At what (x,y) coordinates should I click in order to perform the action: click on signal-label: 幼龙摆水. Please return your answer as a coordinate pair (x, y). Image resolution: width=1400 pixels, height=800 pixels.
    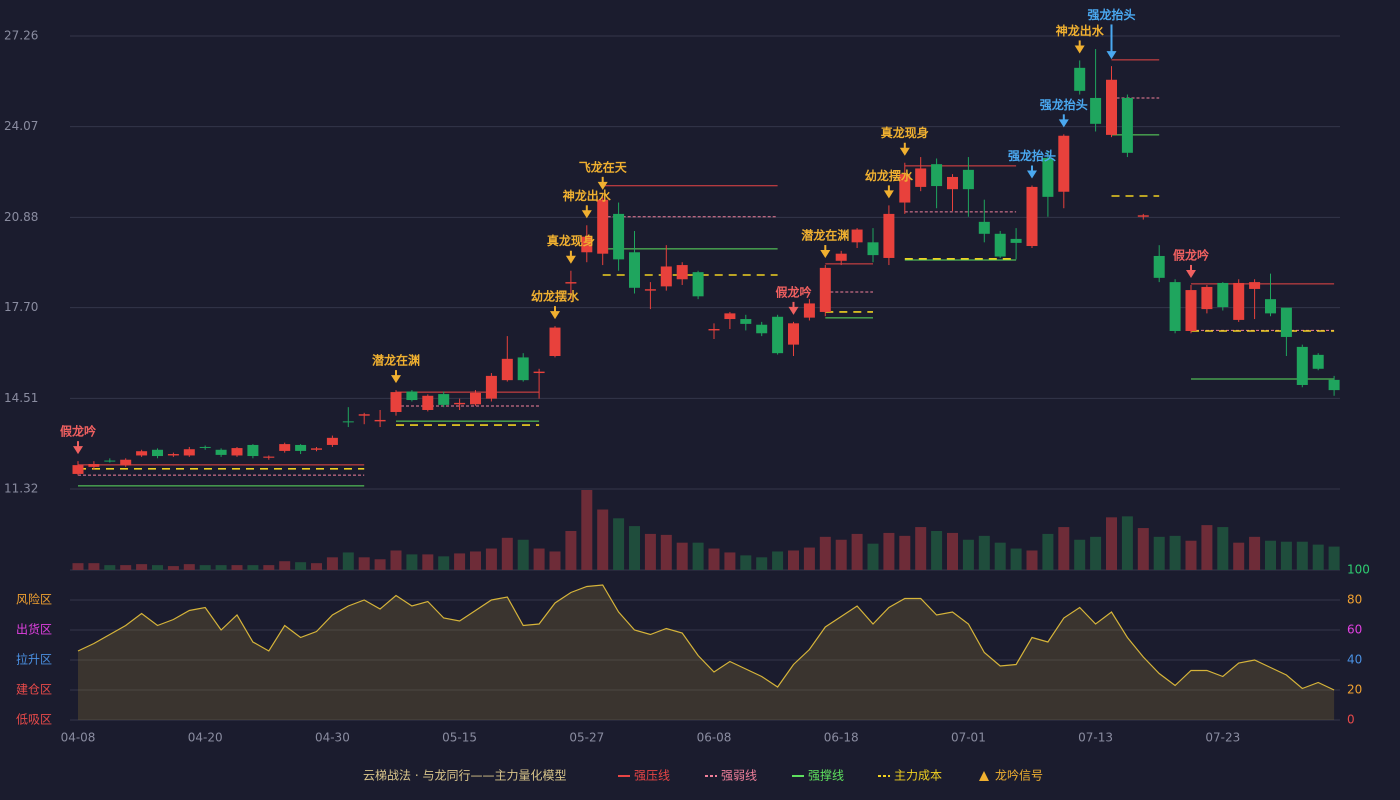
    Looking at the image, I should click on (555, 296).